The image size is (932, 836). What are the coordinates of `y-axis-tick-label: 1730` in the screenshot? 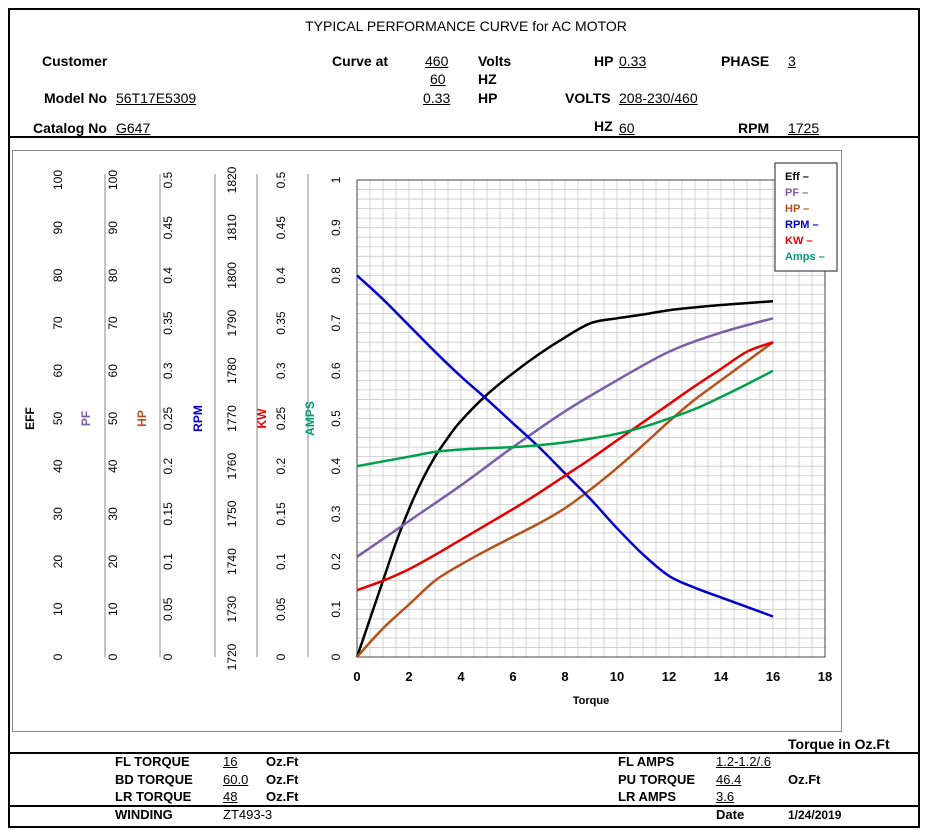 It's located at (232, 609).